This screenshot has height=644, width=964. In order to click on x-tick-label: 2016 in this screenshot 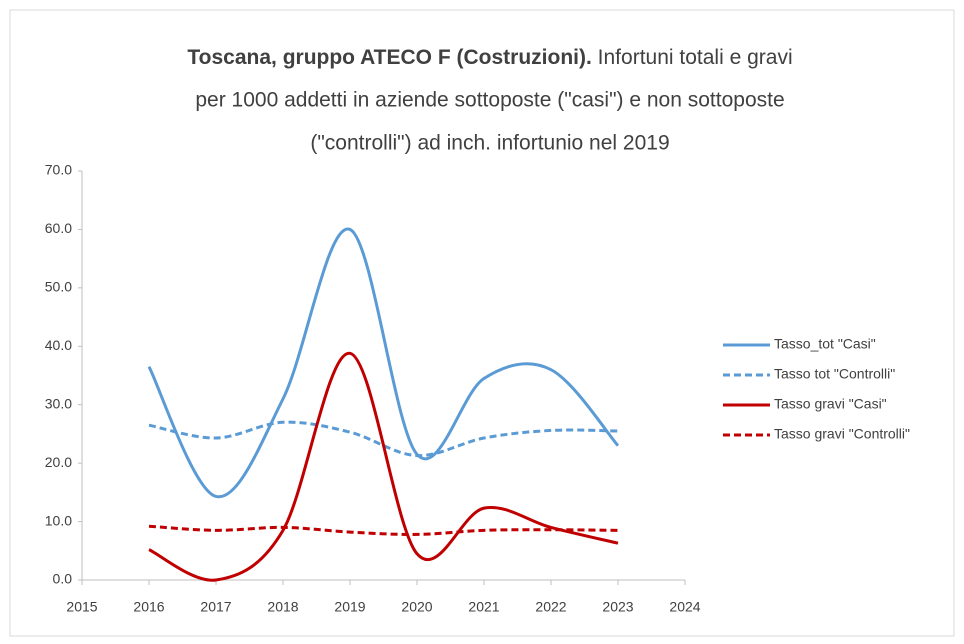, I will do `click(148, 607)`.